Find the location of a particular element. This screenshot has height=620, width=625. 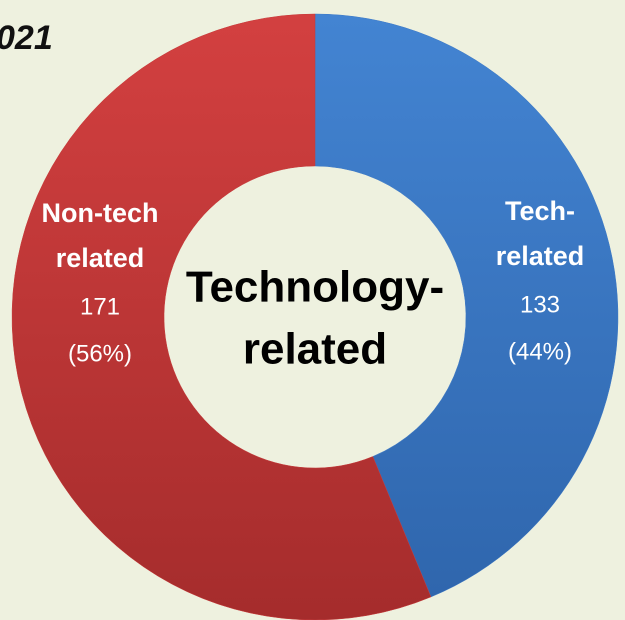

center-label: related is located at coordinates (315, 349).